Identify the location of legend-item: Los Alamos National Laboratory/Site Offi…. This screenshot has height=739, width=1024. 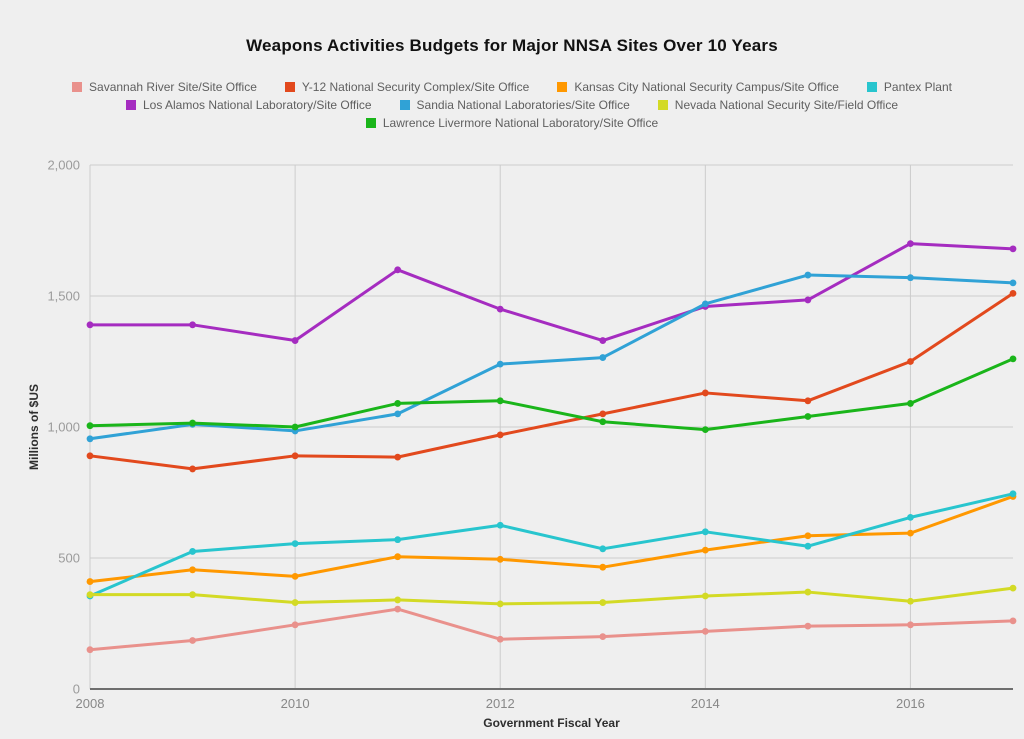
(248, 105).